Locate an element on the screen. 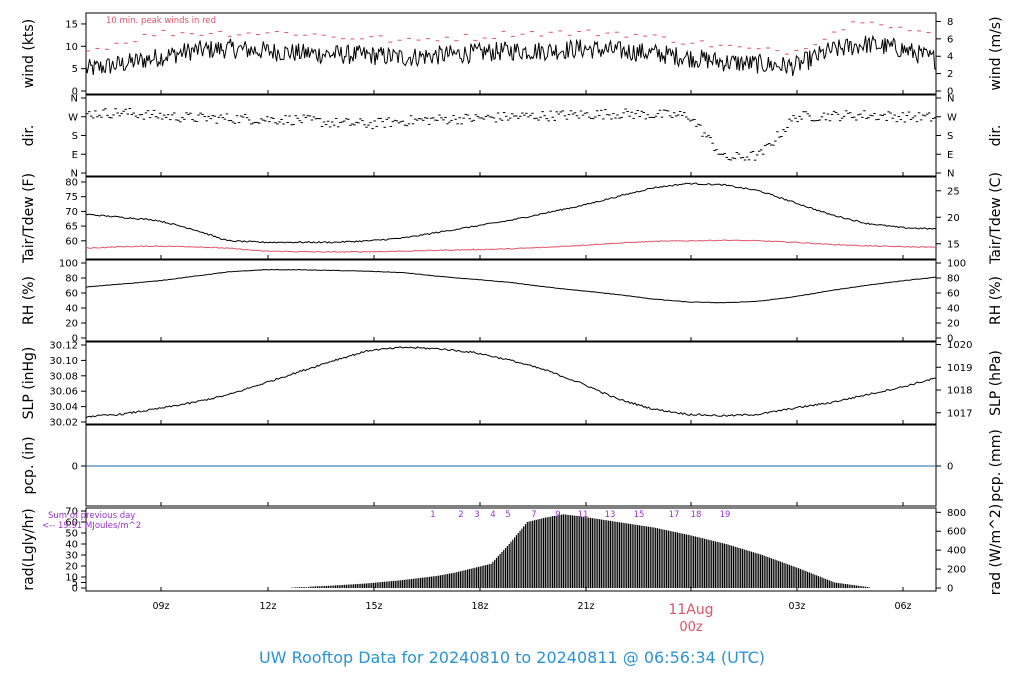 This screenshot has width=1024, height=700. y-tick-label: 30.06 is located at coordinates (63, 392).